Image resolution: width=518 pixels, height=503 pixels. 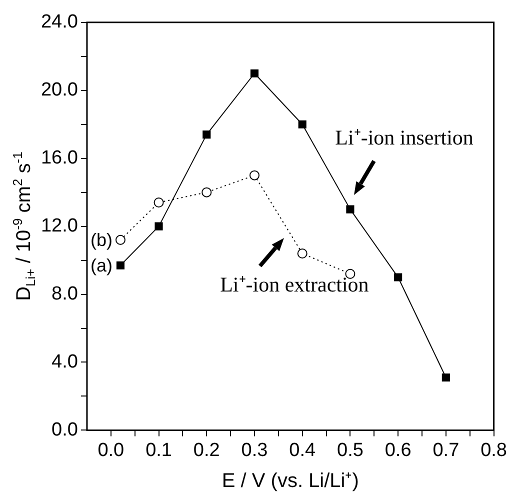 What do you see at coordinates (101, 240) in the screenshot?
I see `series-label: (b)` at bounding box center [101, 240].